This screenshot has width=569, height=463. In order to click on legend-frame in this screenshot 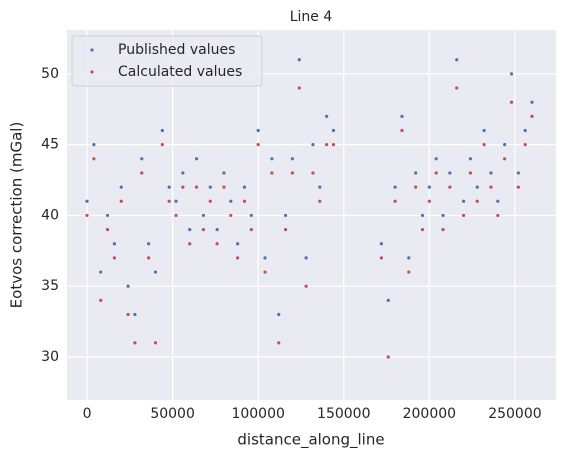, I will do `click(167, 61)`.